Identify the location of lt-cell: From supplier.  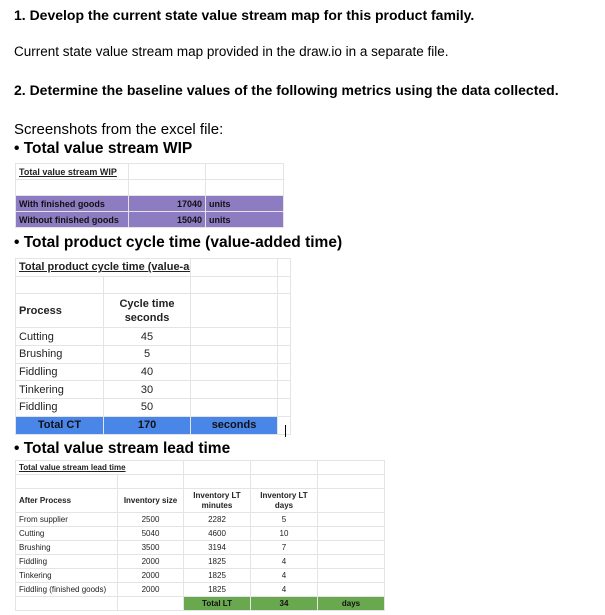
(66, 519).